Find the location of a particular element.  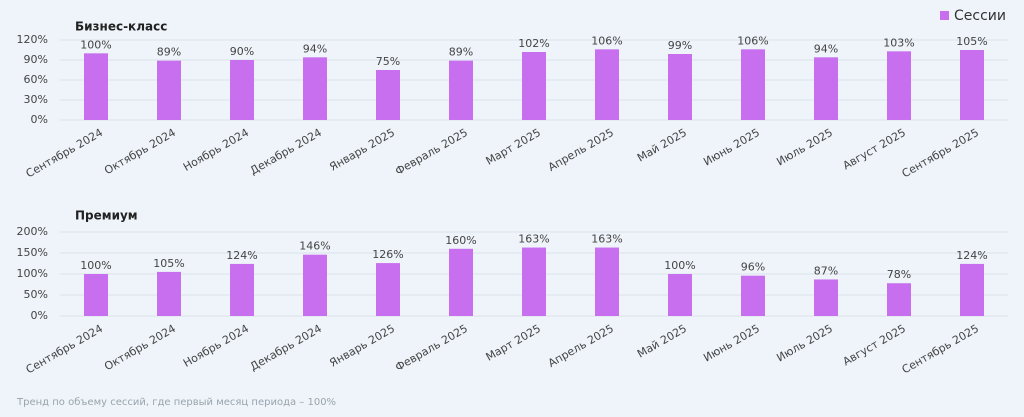

y-tick-label: 200% is located at coordinates (32, 231).